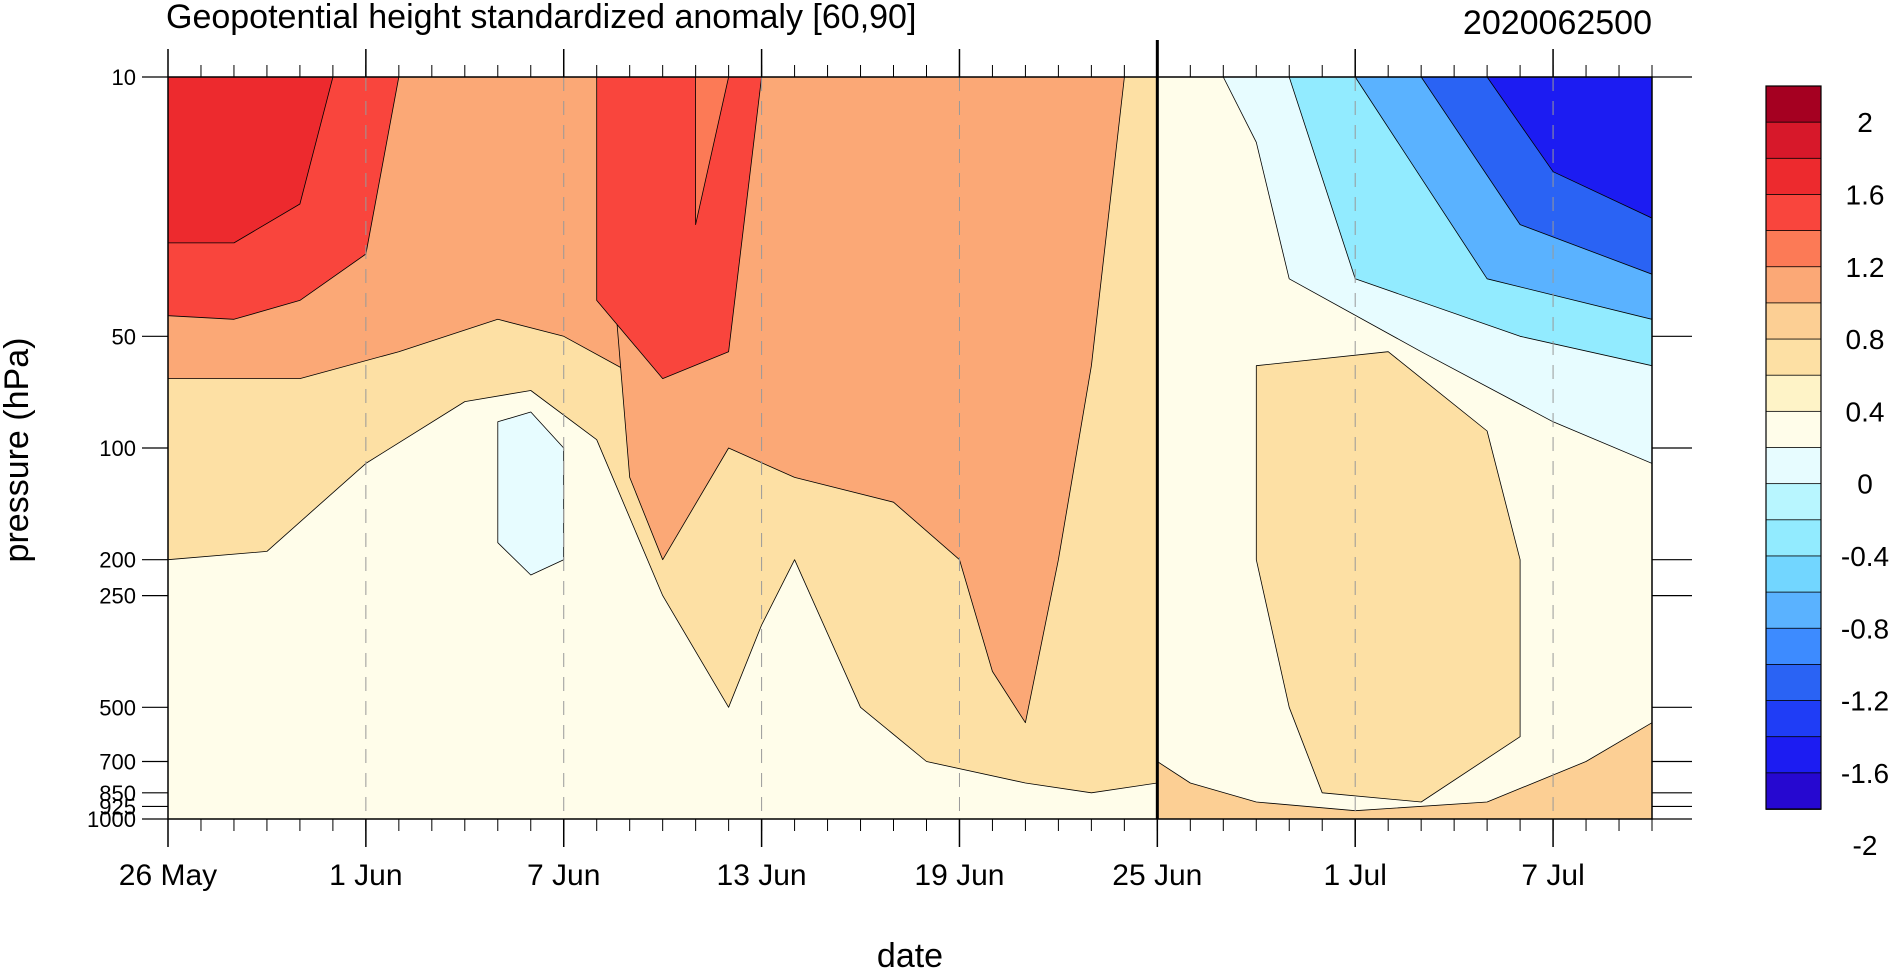 This screenshot has height=969, width=1889. What do you see at coordinates (117, 806) in the screenshot?
I see `y-tick-label: 925` at bounding box center [117, 806].